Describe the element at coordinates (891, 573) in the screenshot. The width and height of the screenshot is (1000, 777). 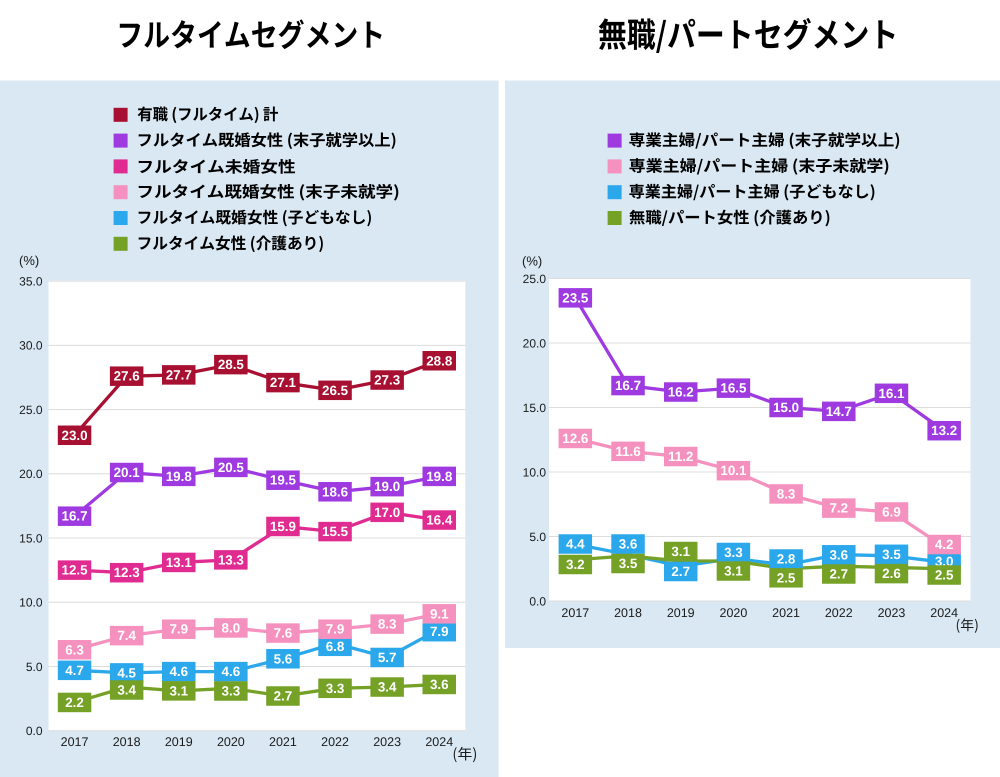
I see `svg-text: 2.6` at that location.